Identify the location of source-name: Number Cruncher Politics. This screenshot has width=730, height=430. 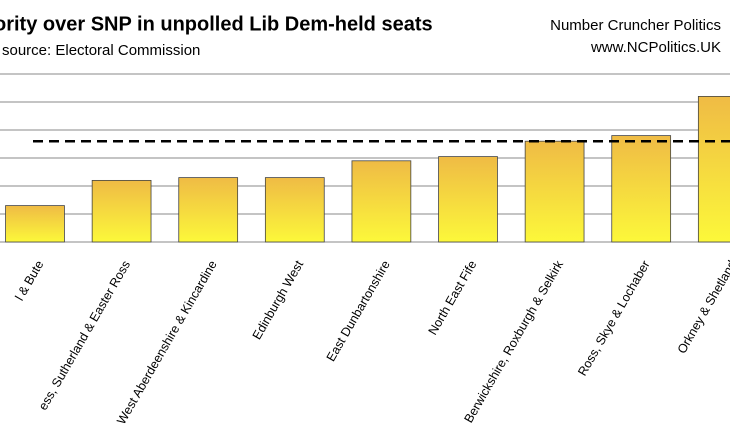
(635, 25).